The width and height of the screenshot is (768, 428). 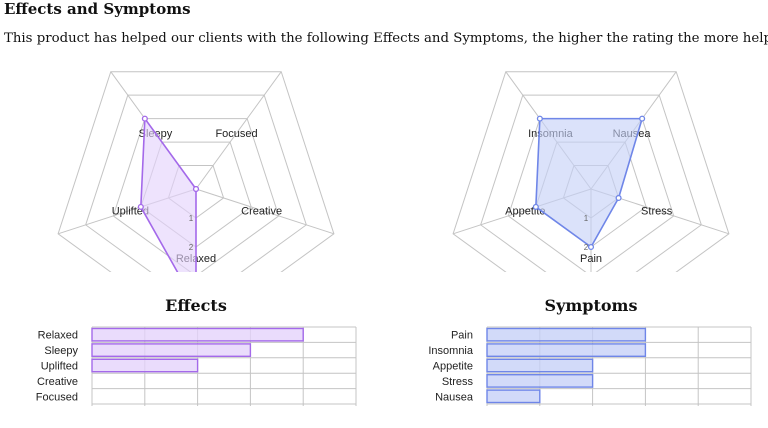 I want to click on effects-radar-point-uplifted, so click(x=140, y=206).